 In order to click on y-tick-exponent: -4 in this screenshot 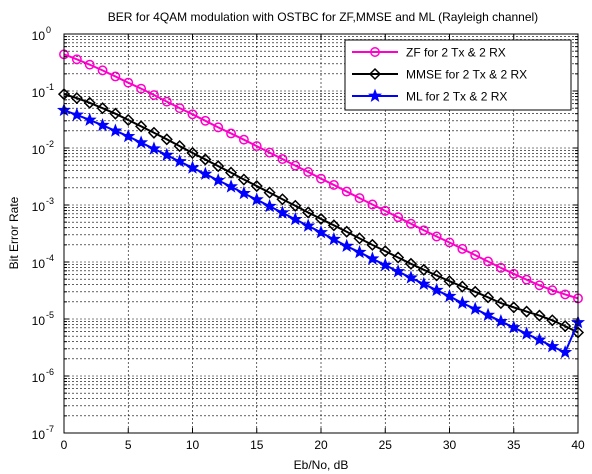, I will do `click(50, 258)`.